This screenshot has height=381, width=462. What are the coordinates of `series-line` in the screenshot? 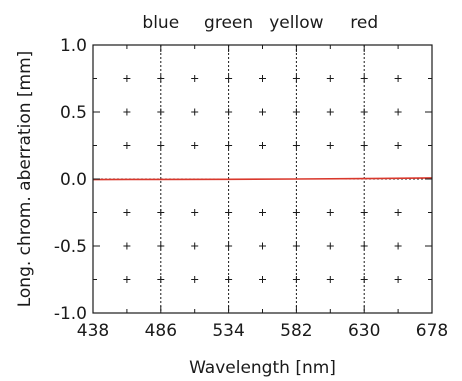 It's located at (262, 179).